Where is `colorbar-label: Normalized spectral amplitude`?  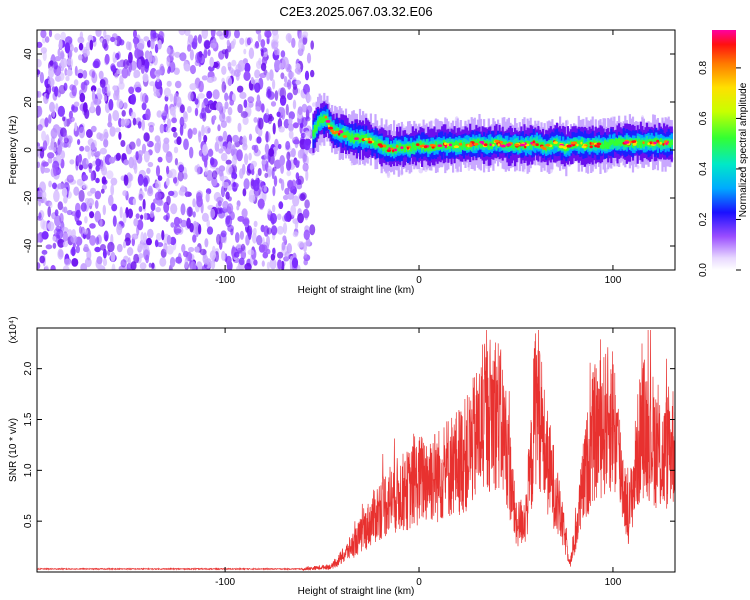
colorbar-label: Normalized spectral amplitude is located at coordinates (743, 149).